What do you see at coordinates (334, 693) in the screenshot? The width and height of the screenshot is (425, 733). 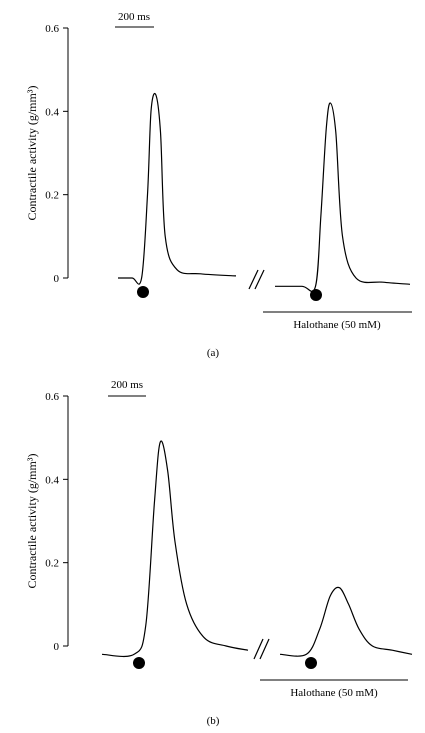 I see `treatment-label-b: Halothane (50 mM)` at bounding box center [334, 693].